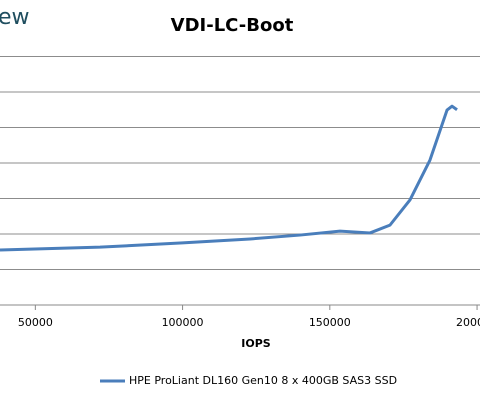  What do you see at coordinates (35, 322) in the screenshot?
I see `x-tick-label: 50000` at bounding box center [35, 322].